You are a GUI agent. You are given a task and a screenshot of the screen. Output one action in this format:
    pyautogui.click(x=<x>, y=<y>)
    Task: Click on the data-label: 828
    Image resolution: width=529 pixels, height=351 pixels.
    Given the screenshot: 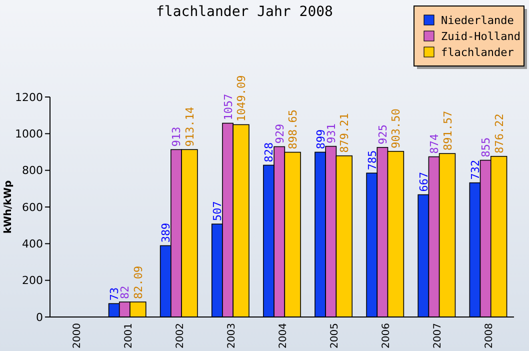 What is the action you would take?
    pyautogui.click(x=269, y=152)
    